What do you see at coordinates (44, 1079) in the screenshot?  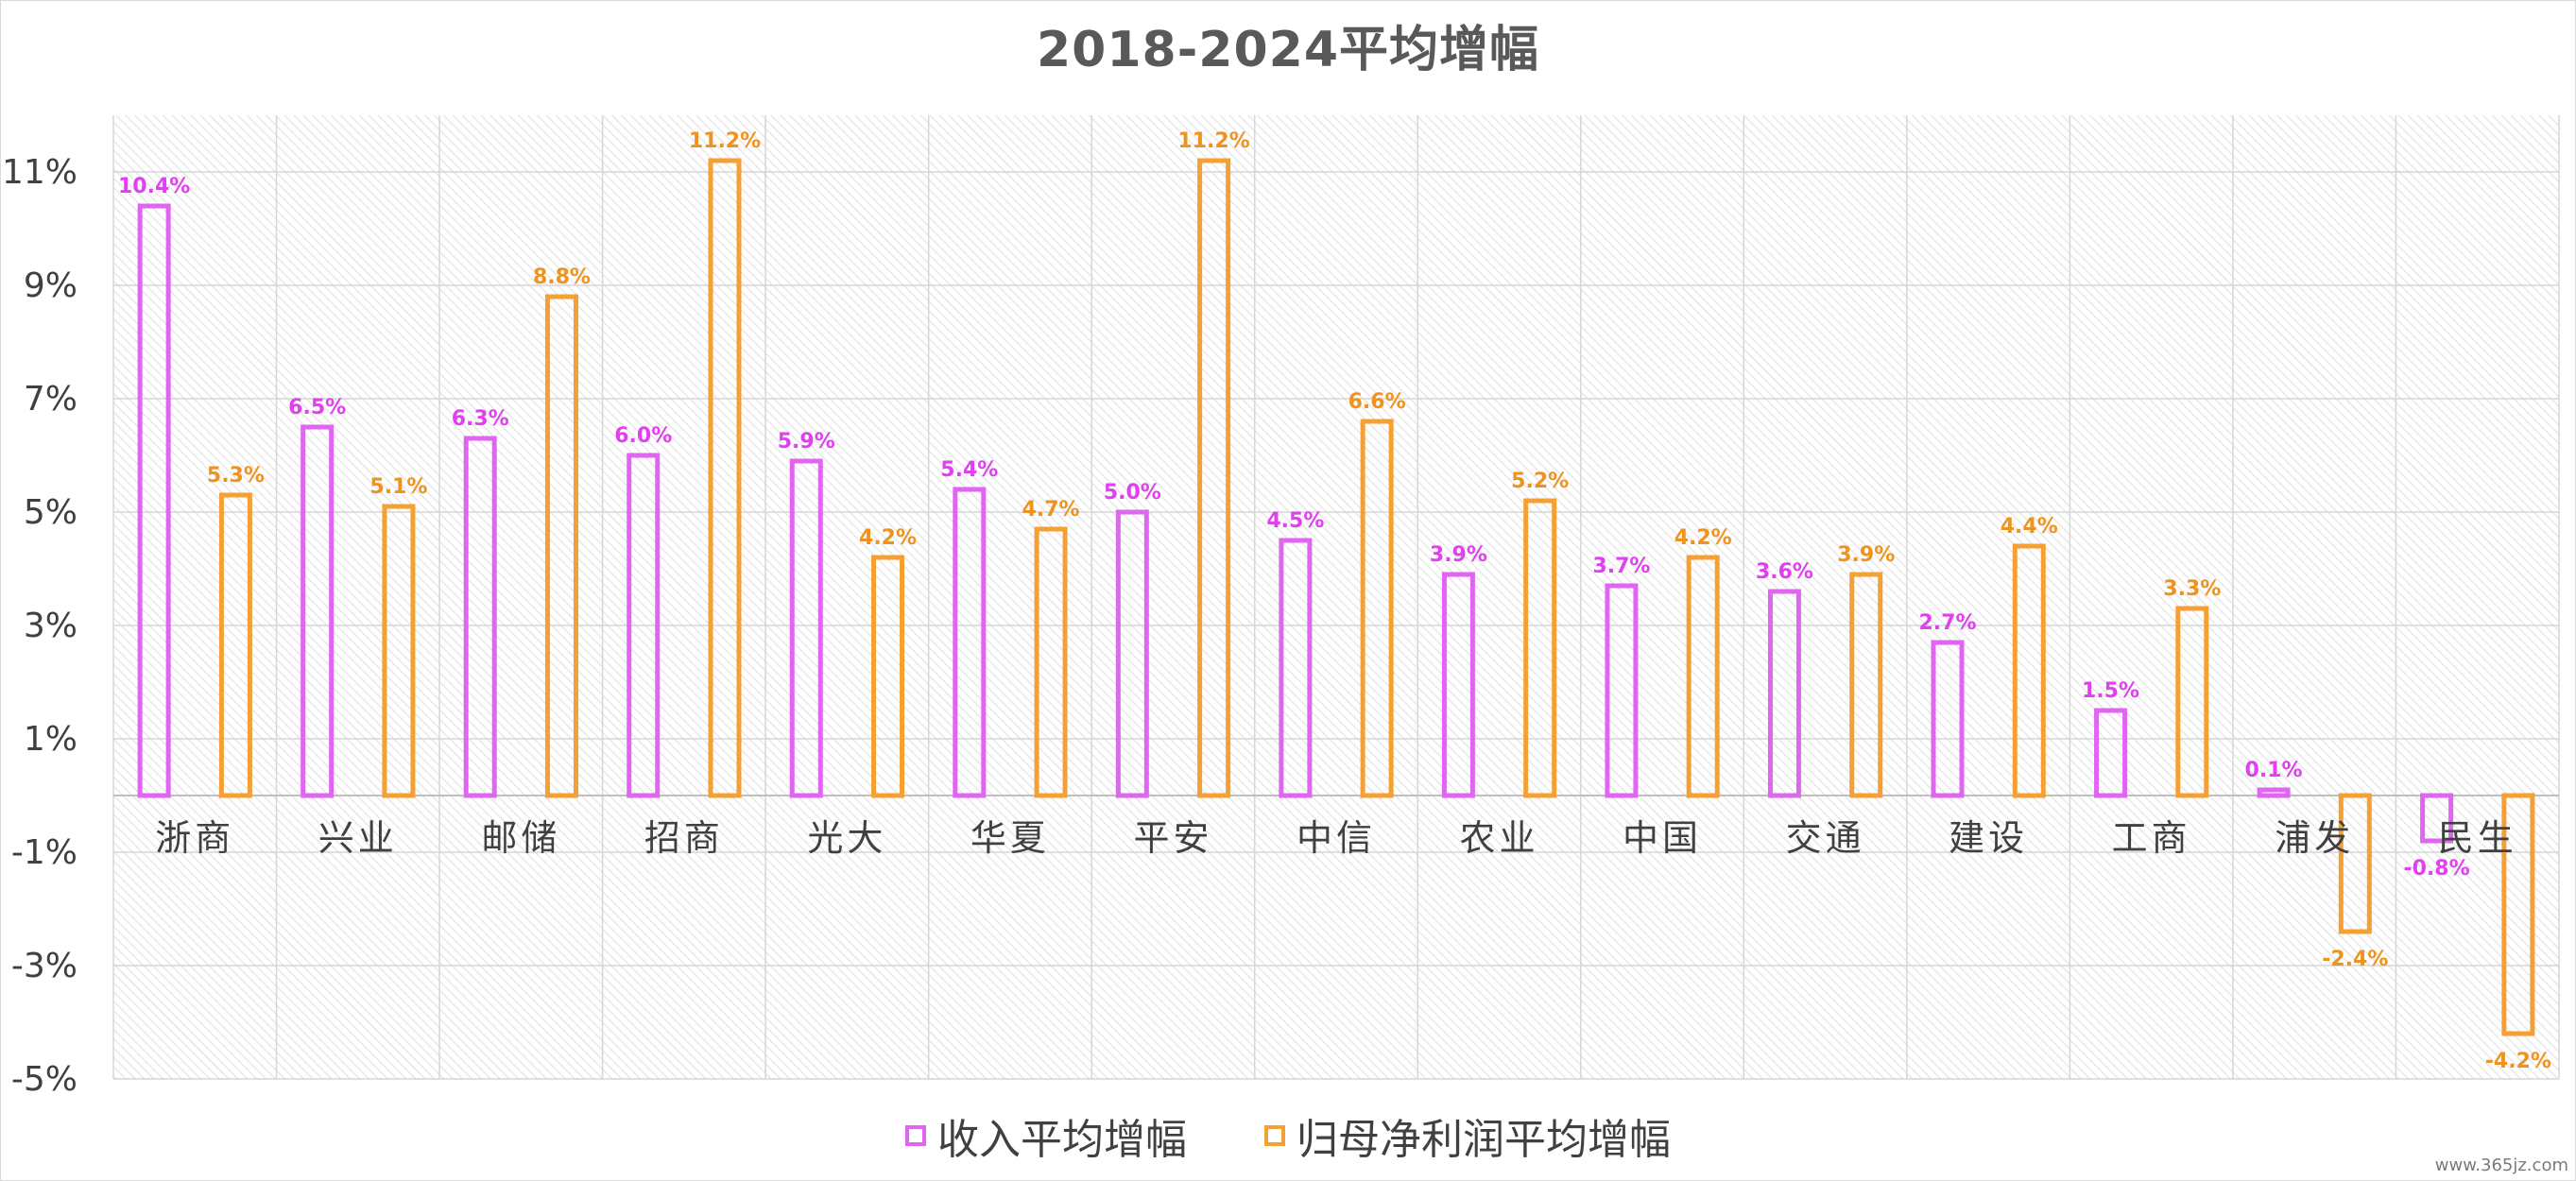 I see `y-tick-label: -5%` at bounding box center [44, 1079].